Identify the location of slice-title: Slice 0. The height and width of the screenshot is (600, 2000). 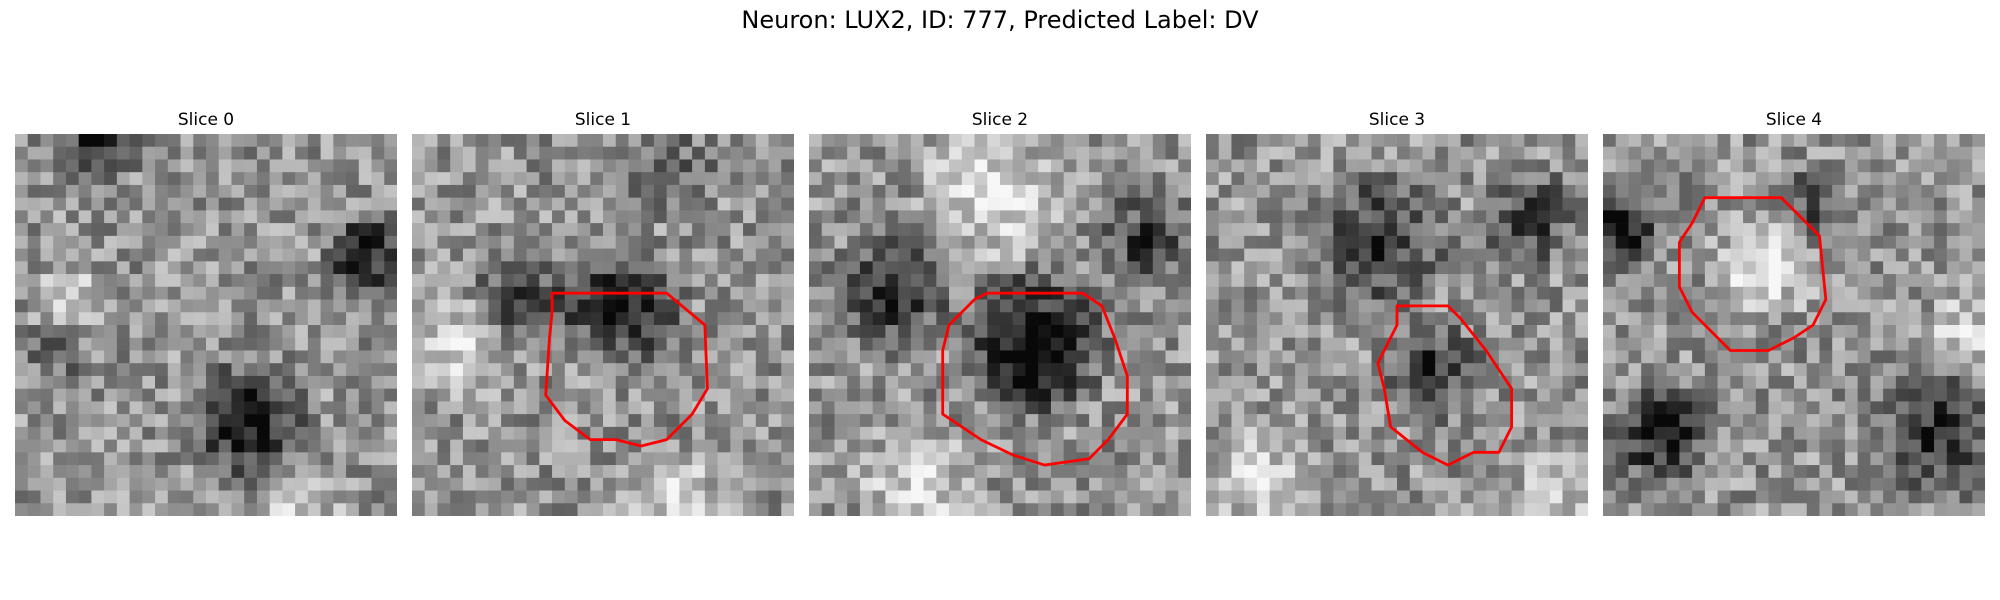
(206, 120).